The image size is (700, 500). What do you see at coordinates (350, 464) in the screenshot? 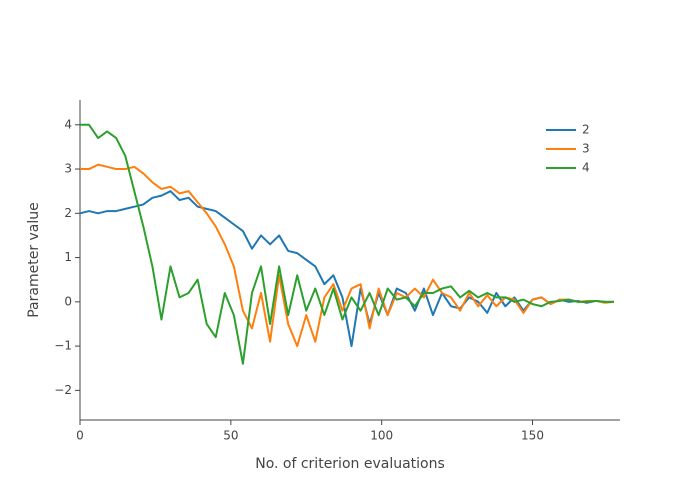
I see `x-axis-label: No. of criterion evaluations` at bounding box center [350, 464].